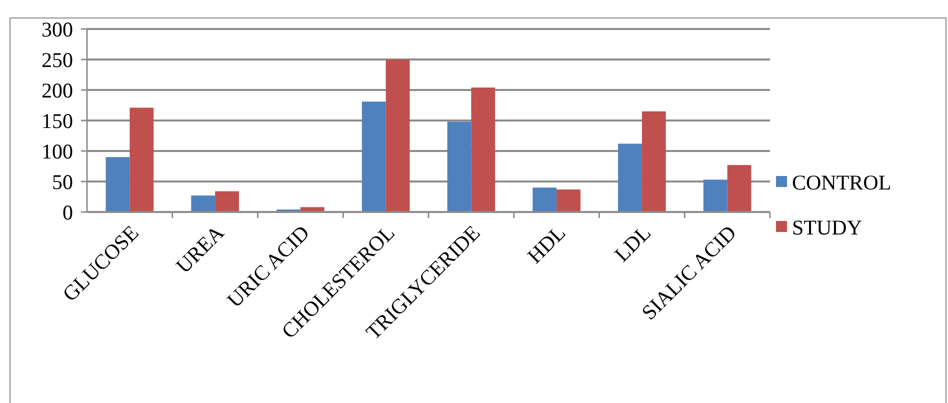 The image size is (948, 403). I want to click on y-tick-label: 50, so click(62, 182).